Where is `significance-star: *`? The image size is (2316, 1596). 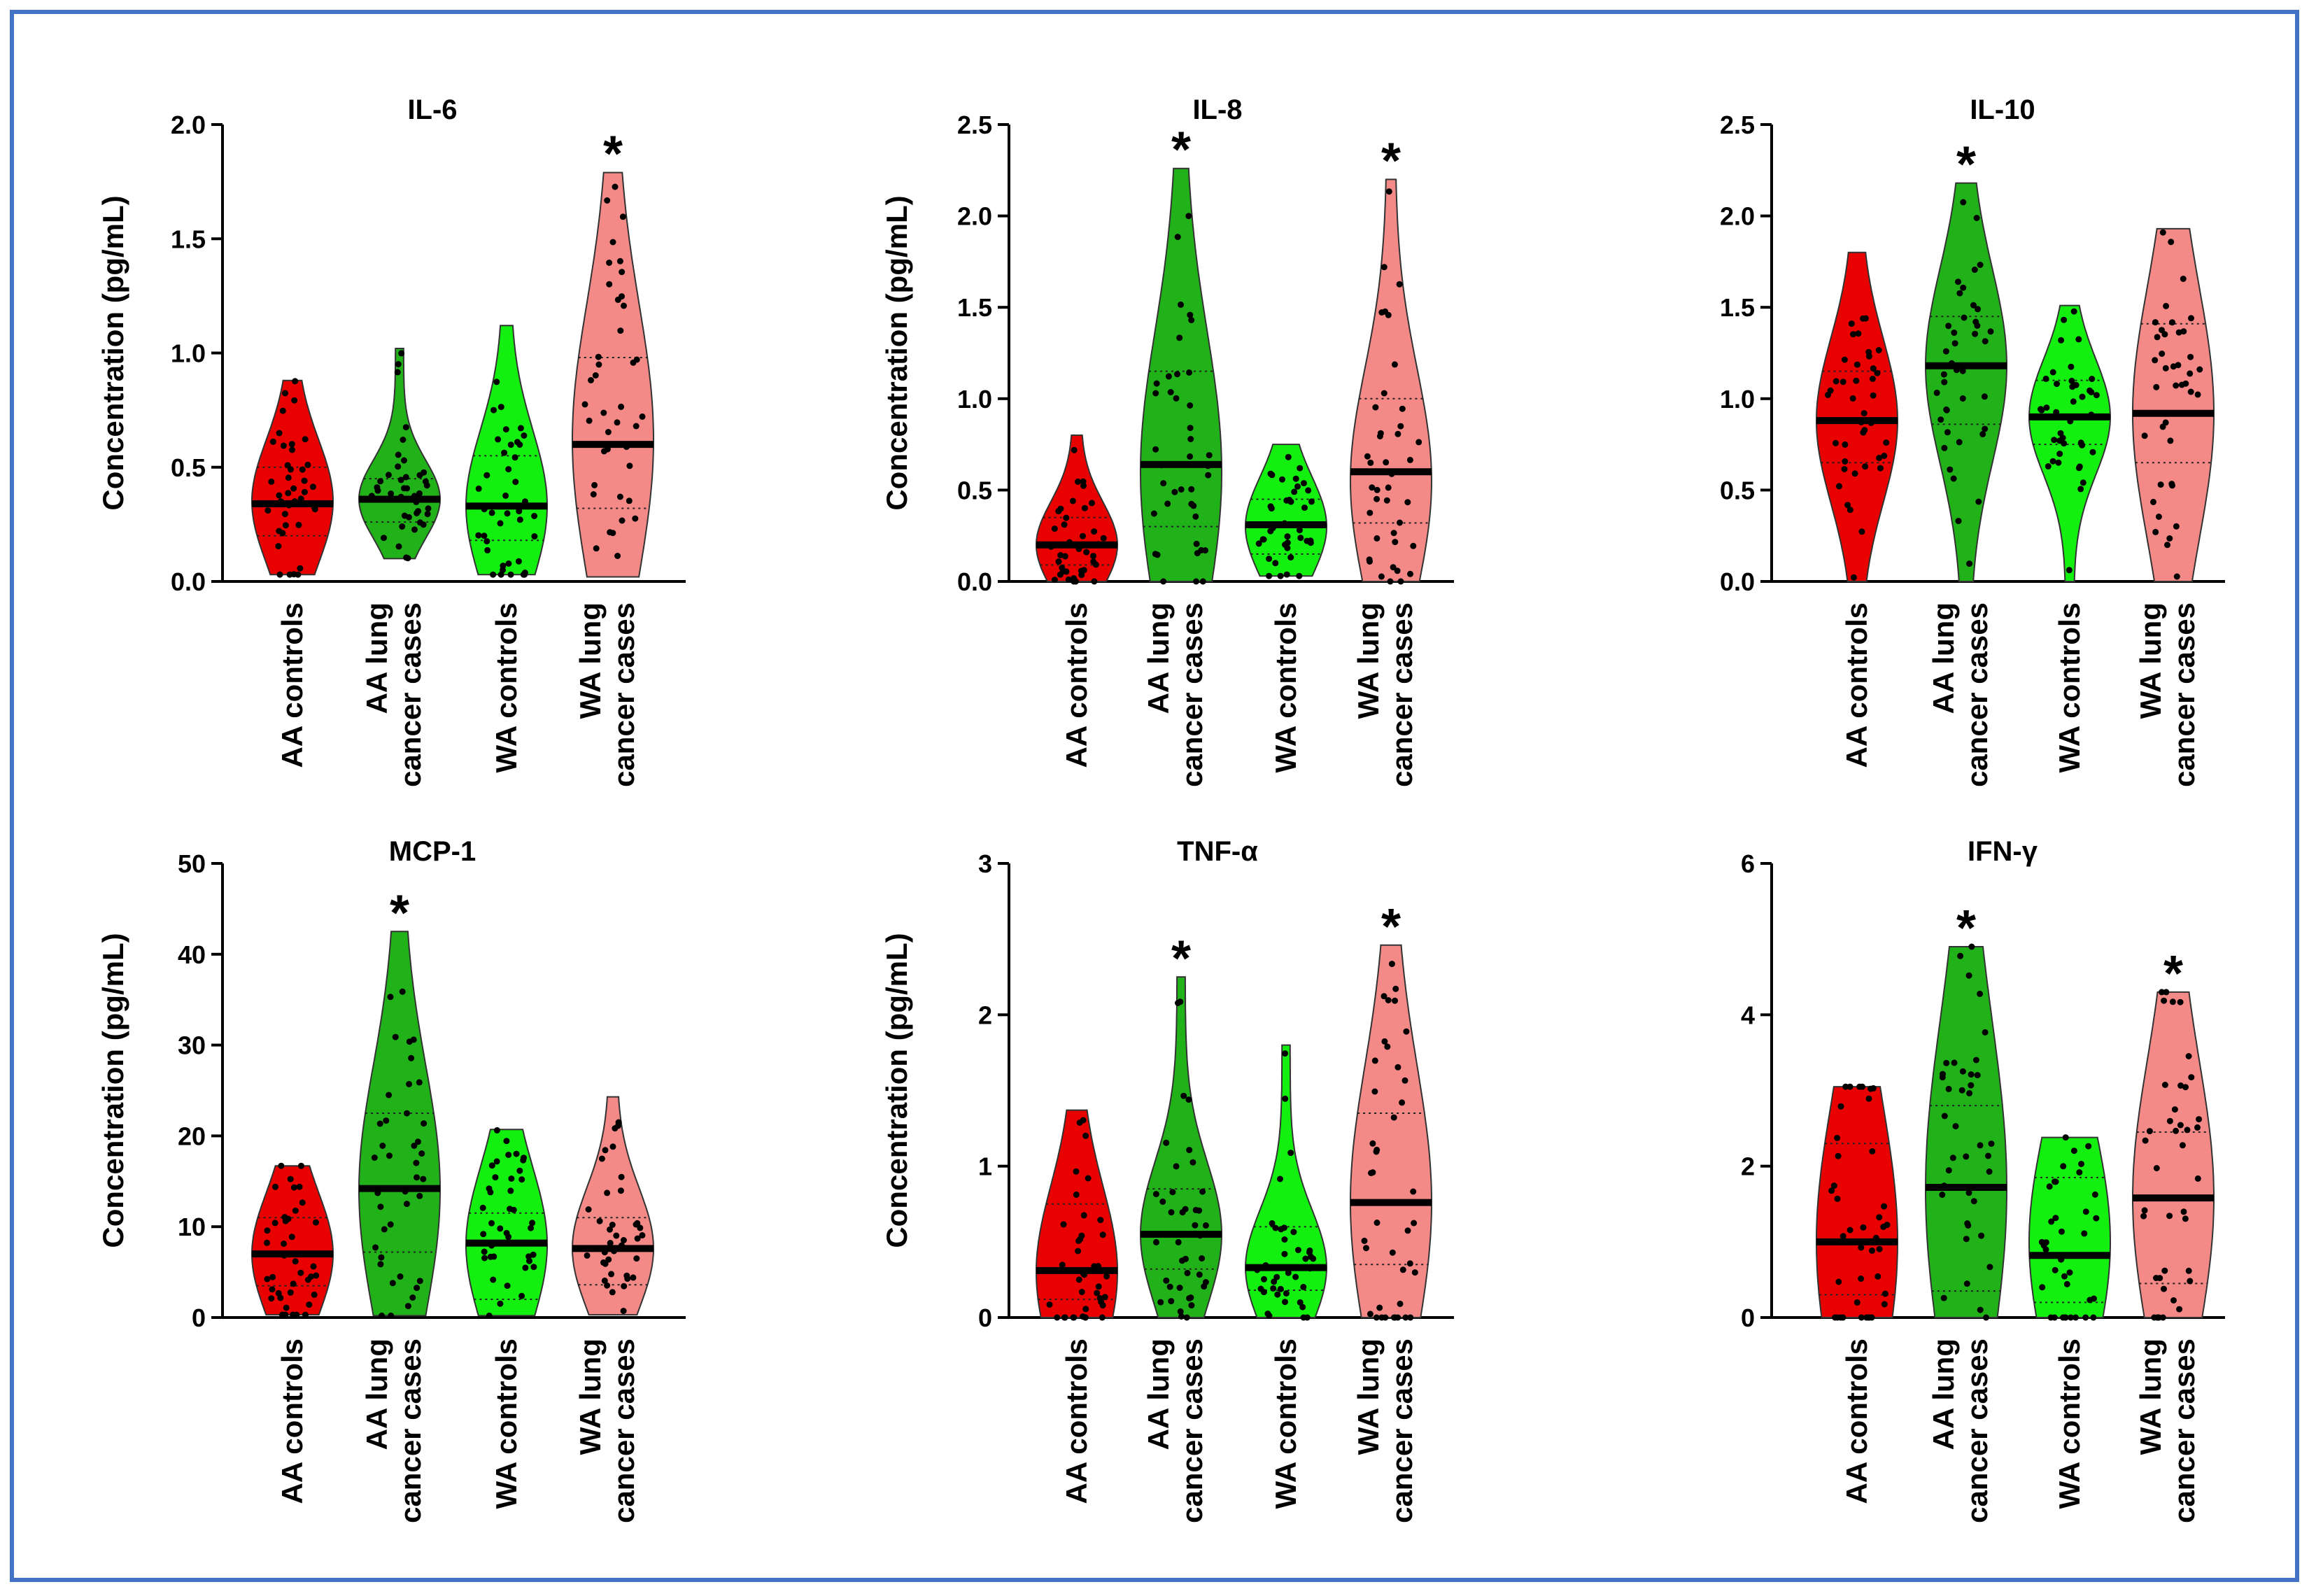 significance-star: * is located at coordinates (400, 913).